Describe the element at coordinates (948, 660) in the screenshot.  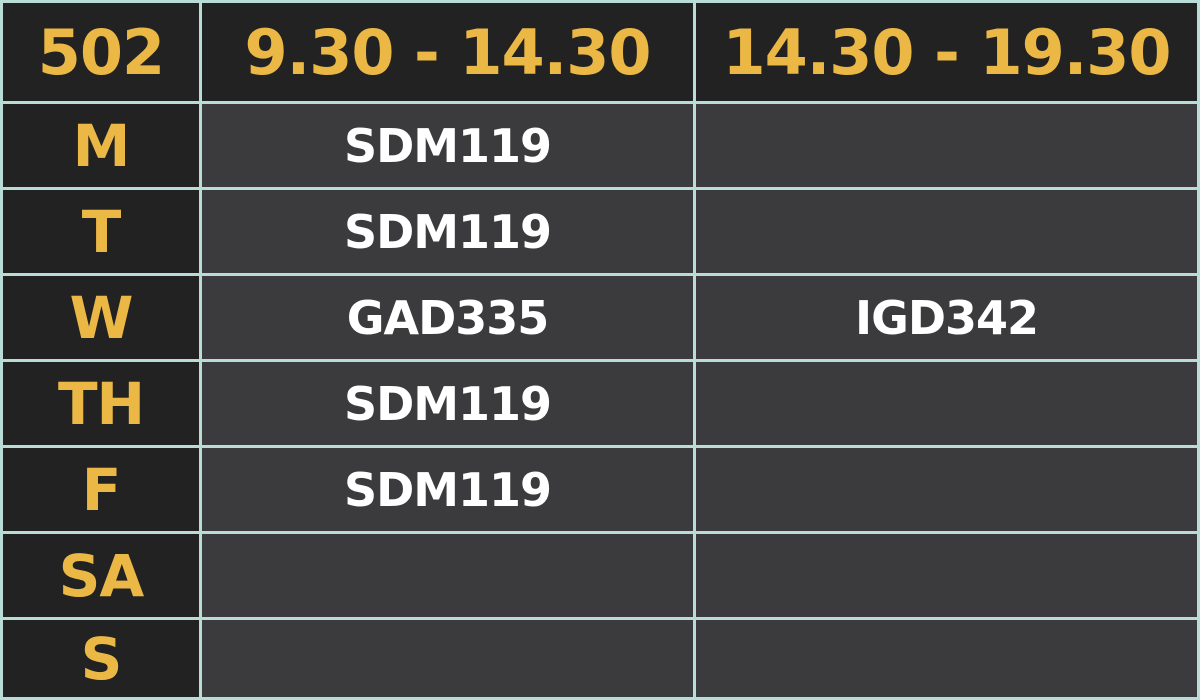
I see `table-cell-sunday-afternoon` at that location.